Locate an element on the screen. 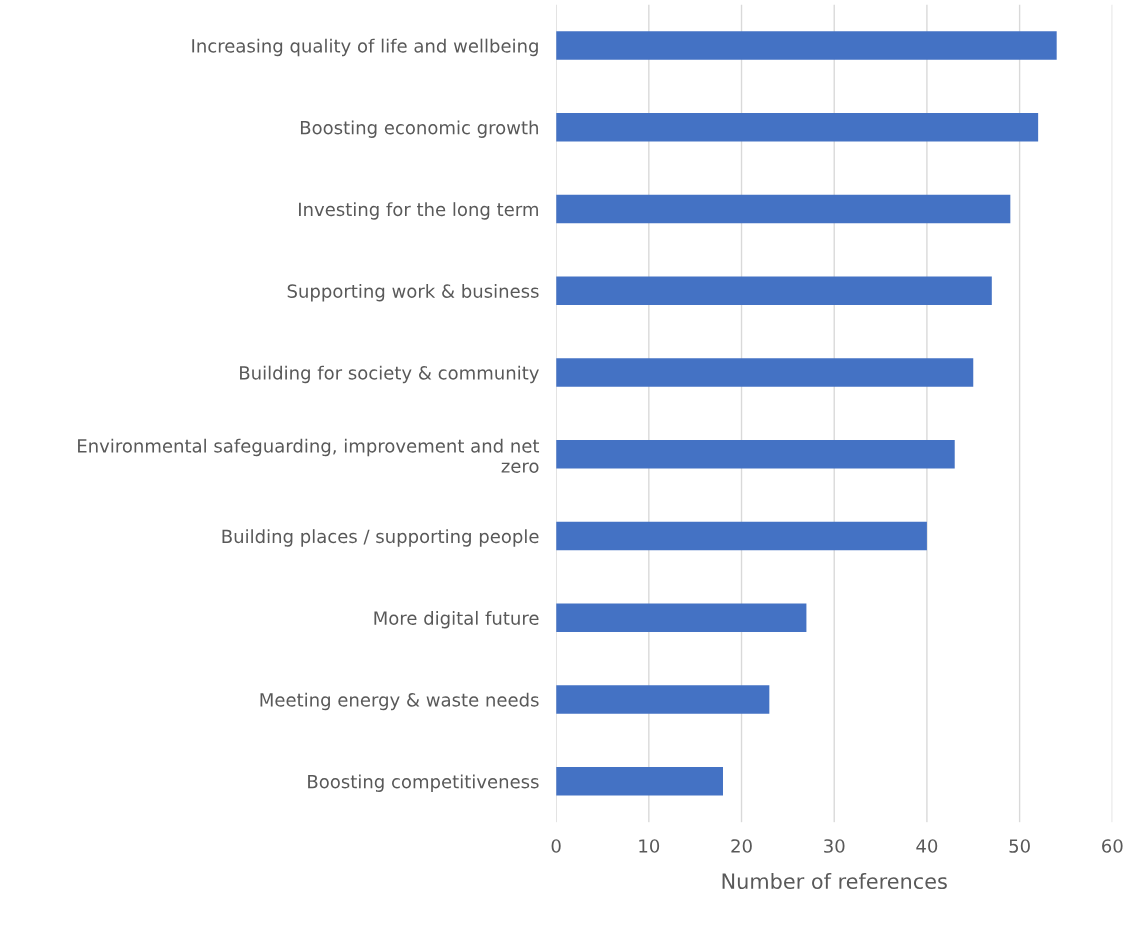 Image resolution: width=1135 pixels, height=929 pixels. x-tick-label: 50 is located at coordinates (1019, 846).